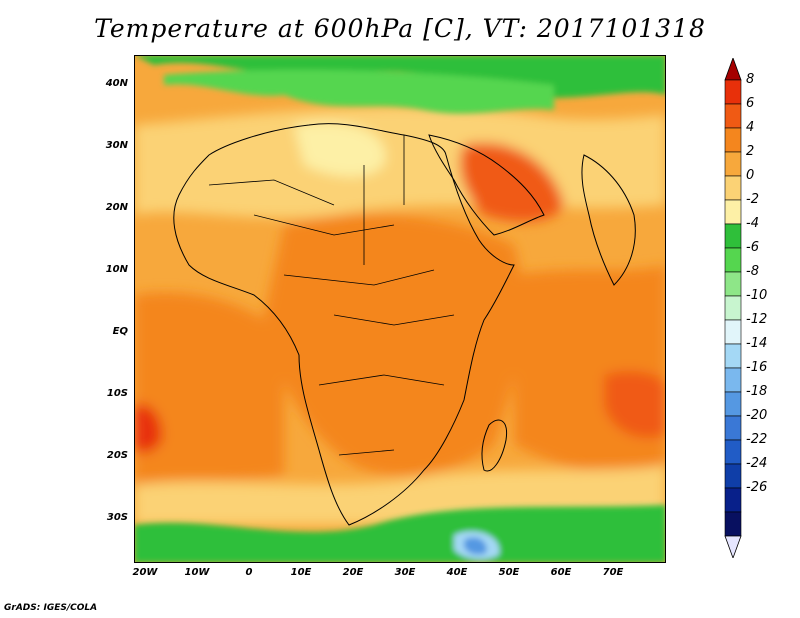 The image size is (800, 618). What do you see at coordinates (757, 487) in the screenshot?
I see `colorbar-tick-label: -26` at bounding box center [757, 487].